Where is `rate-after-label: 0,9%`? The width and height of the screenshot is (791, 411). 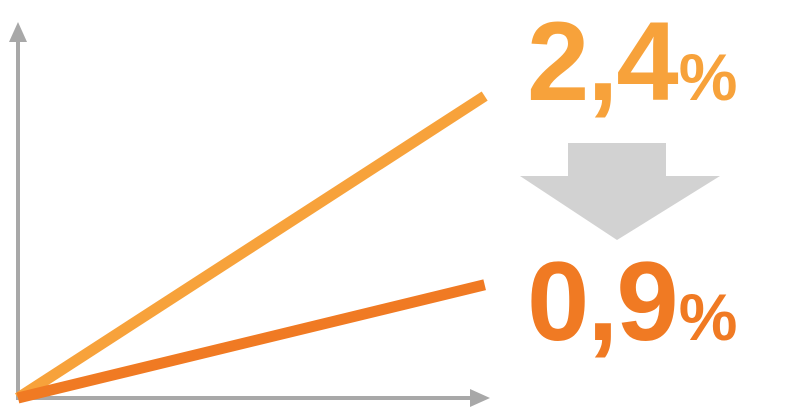 rate-after-label: 0,9% is located at coordinates (632, 302).